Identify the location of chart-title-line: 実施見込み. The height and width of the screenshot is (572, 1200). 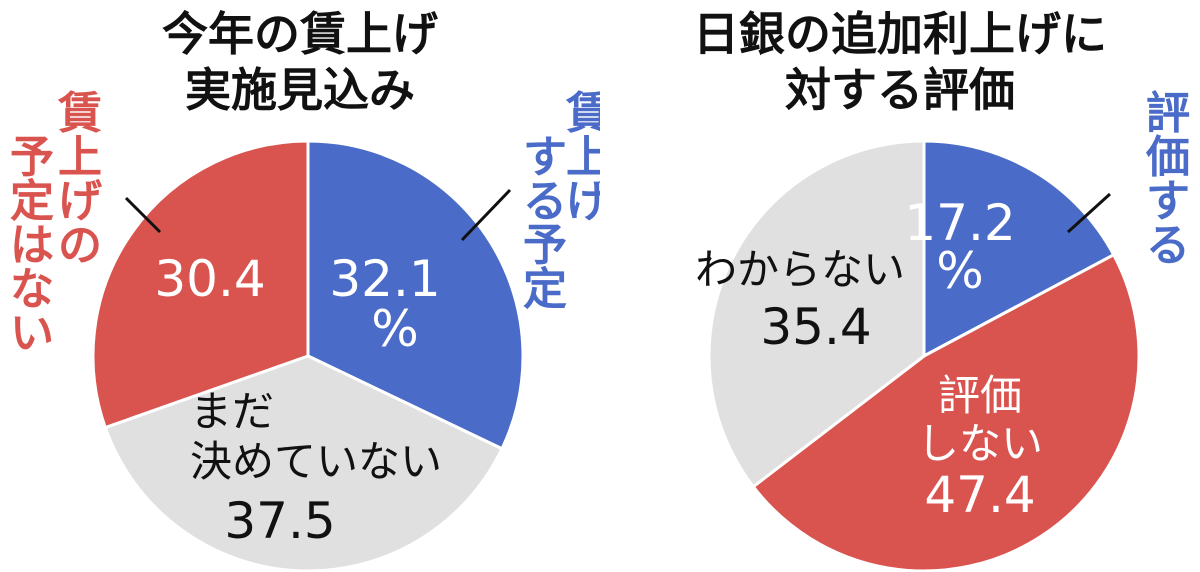
(300, 90).